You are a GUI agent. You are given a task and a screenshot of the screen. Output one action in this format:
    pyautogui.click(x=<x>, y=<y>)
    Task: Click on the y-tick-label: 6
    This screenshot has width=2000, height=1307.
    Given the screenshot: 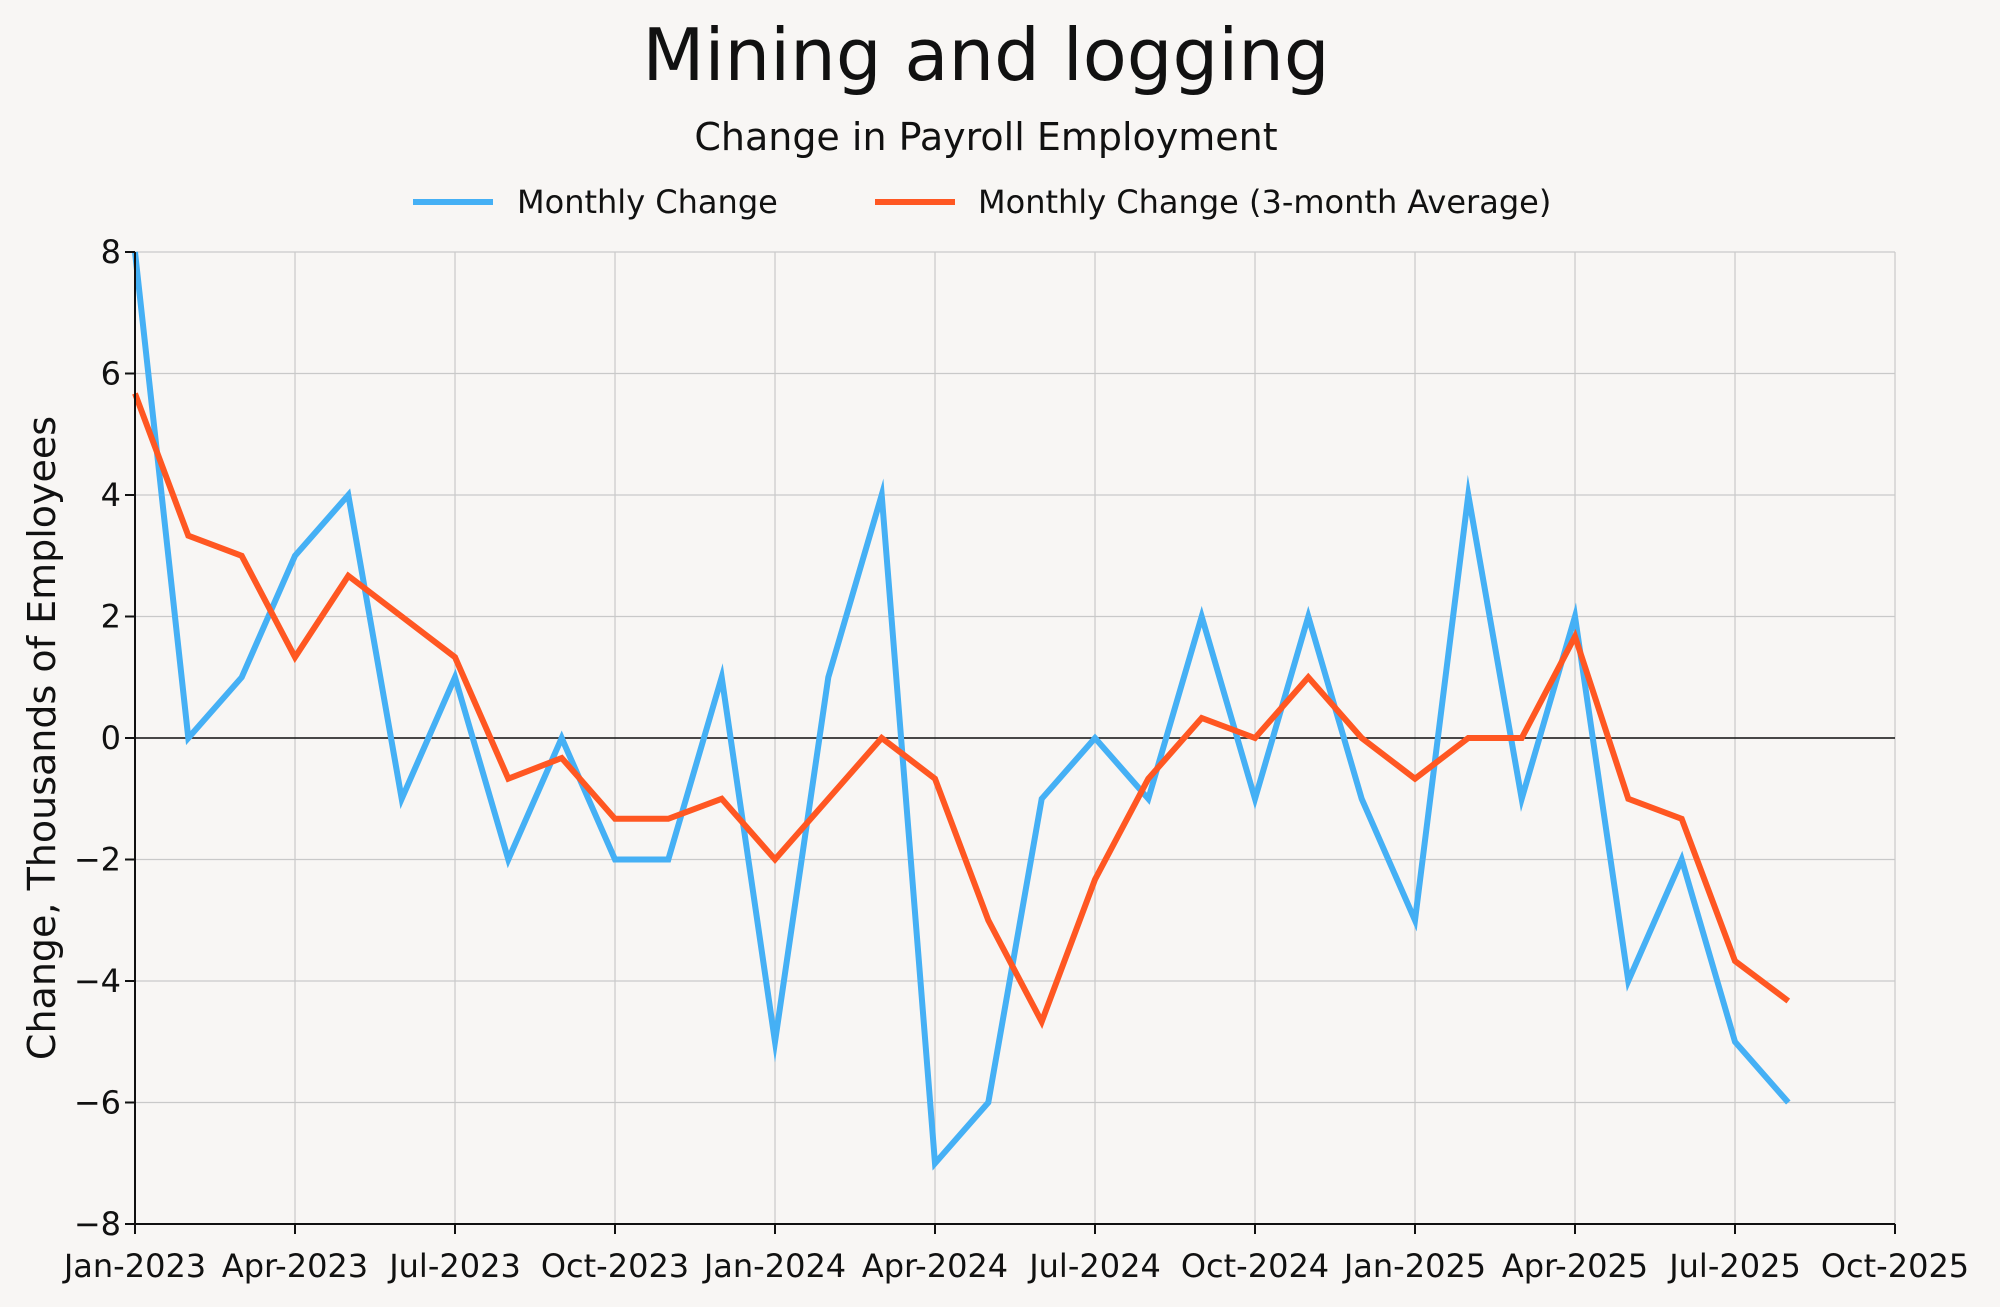 What is the action you would take?
    pyautogui.click(x=111, y=374)
    